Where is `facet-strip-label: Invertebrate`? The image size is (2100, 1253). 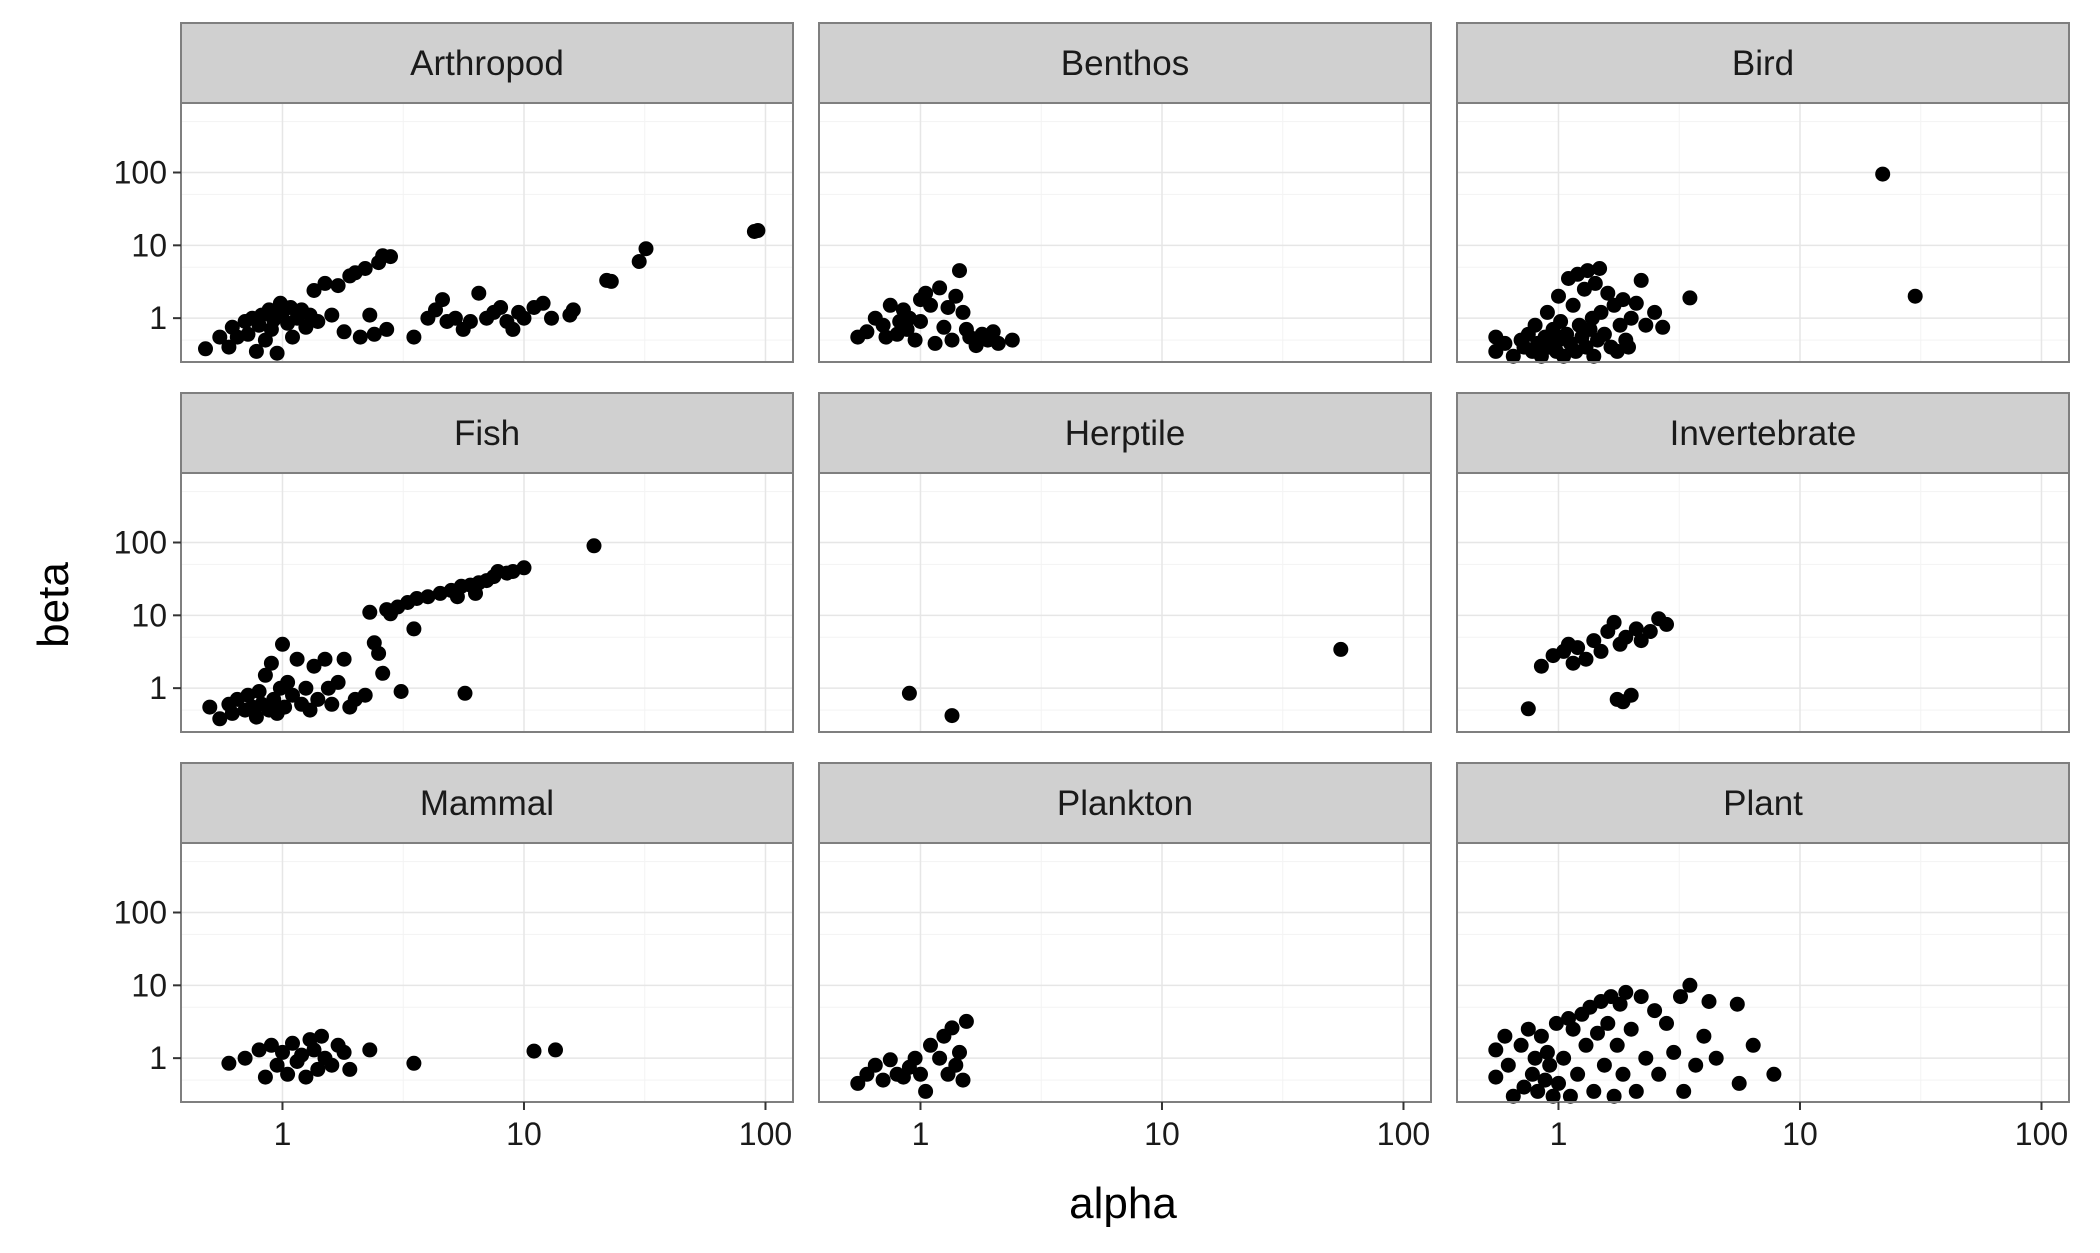 facet-strip-label: Invertebrate is located at coordinates (1763, 433).